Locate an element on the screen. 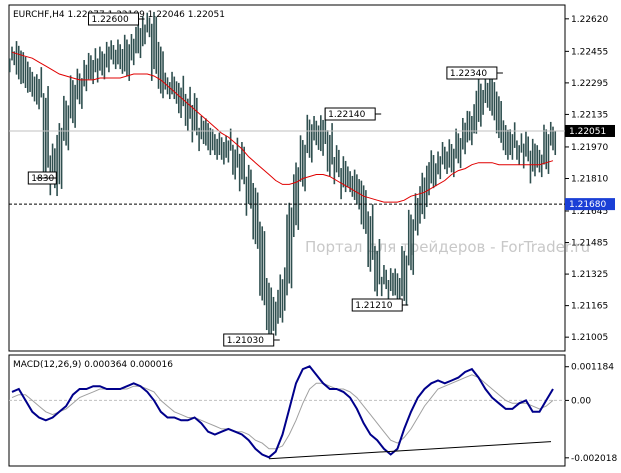 The width and height of the screenshot is (621, 473). annotation-label: 1.22140 is located at coordinates (346, 115).